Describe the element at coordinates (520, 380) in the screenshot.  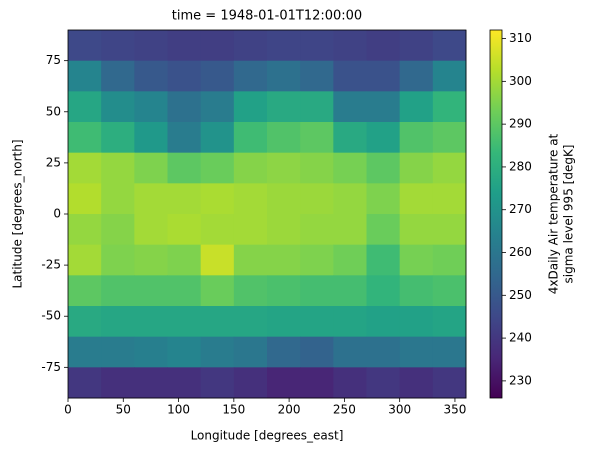
I see `colorbar-tick-label: 230` at that location.